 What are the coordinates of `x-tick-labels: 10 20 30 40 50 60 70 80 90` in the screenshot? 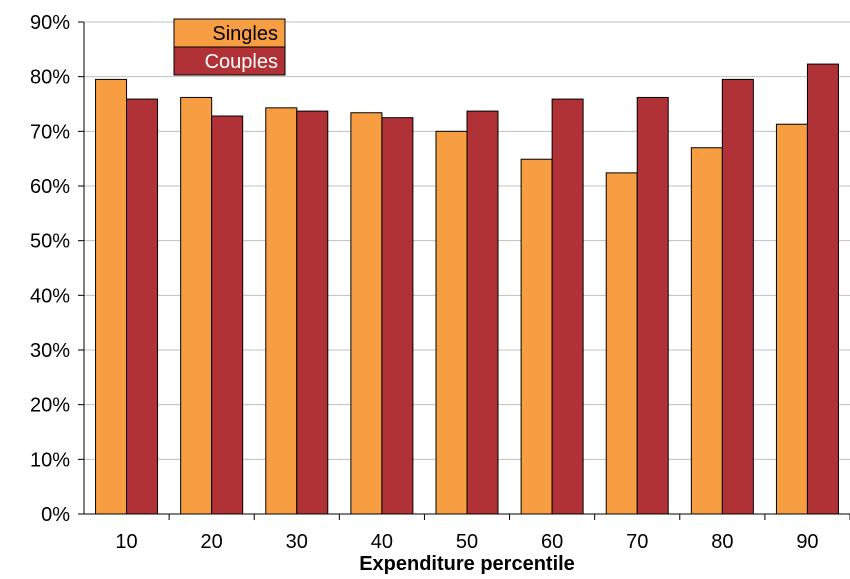 It's located at (466, 542).